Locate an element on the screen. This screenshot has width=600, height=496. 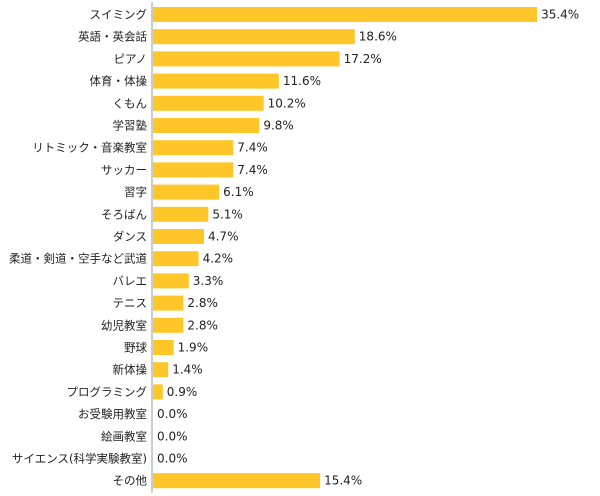
category-label: ダンス is located at coordinates (130, 237).